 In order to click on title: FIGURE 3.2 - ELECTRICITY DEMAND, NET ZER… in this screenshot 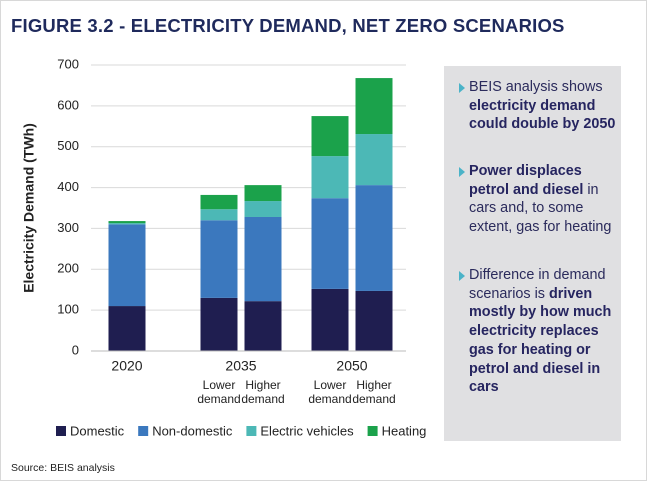, I will do `click(288, 25)`.